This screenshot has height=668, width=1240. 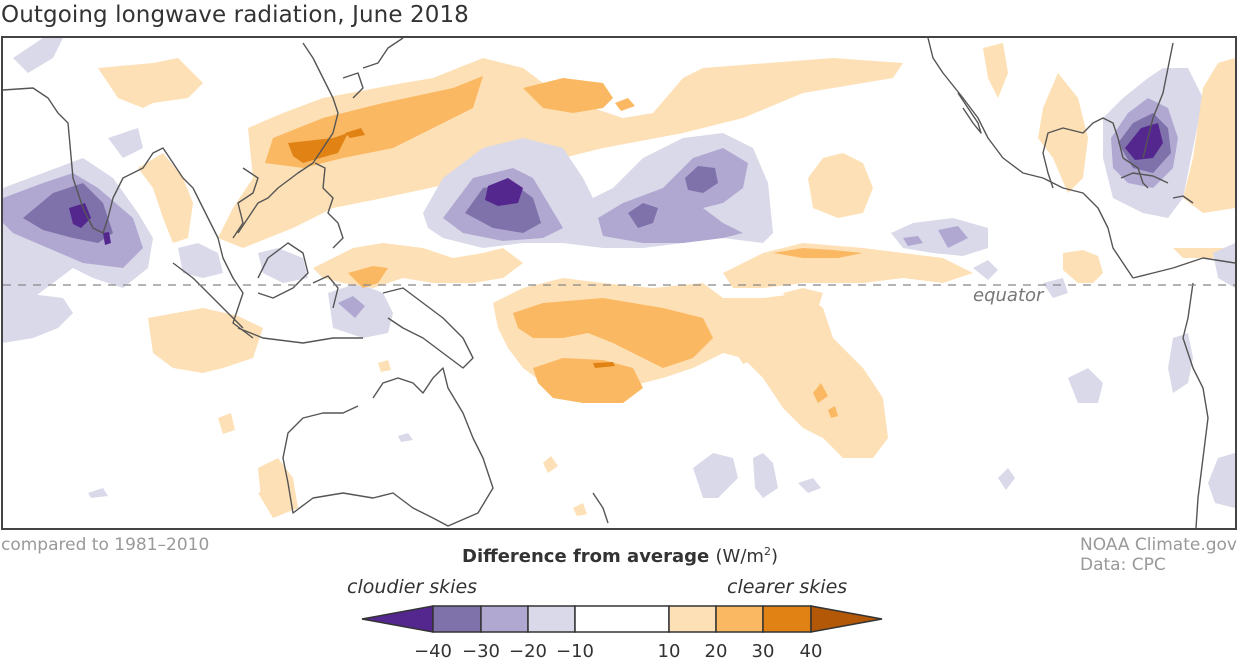 What do you see at coordinates (528, 651) in the screenshot?
I see `colorbar-tick-label: −20` at bounding box center [528, 651].